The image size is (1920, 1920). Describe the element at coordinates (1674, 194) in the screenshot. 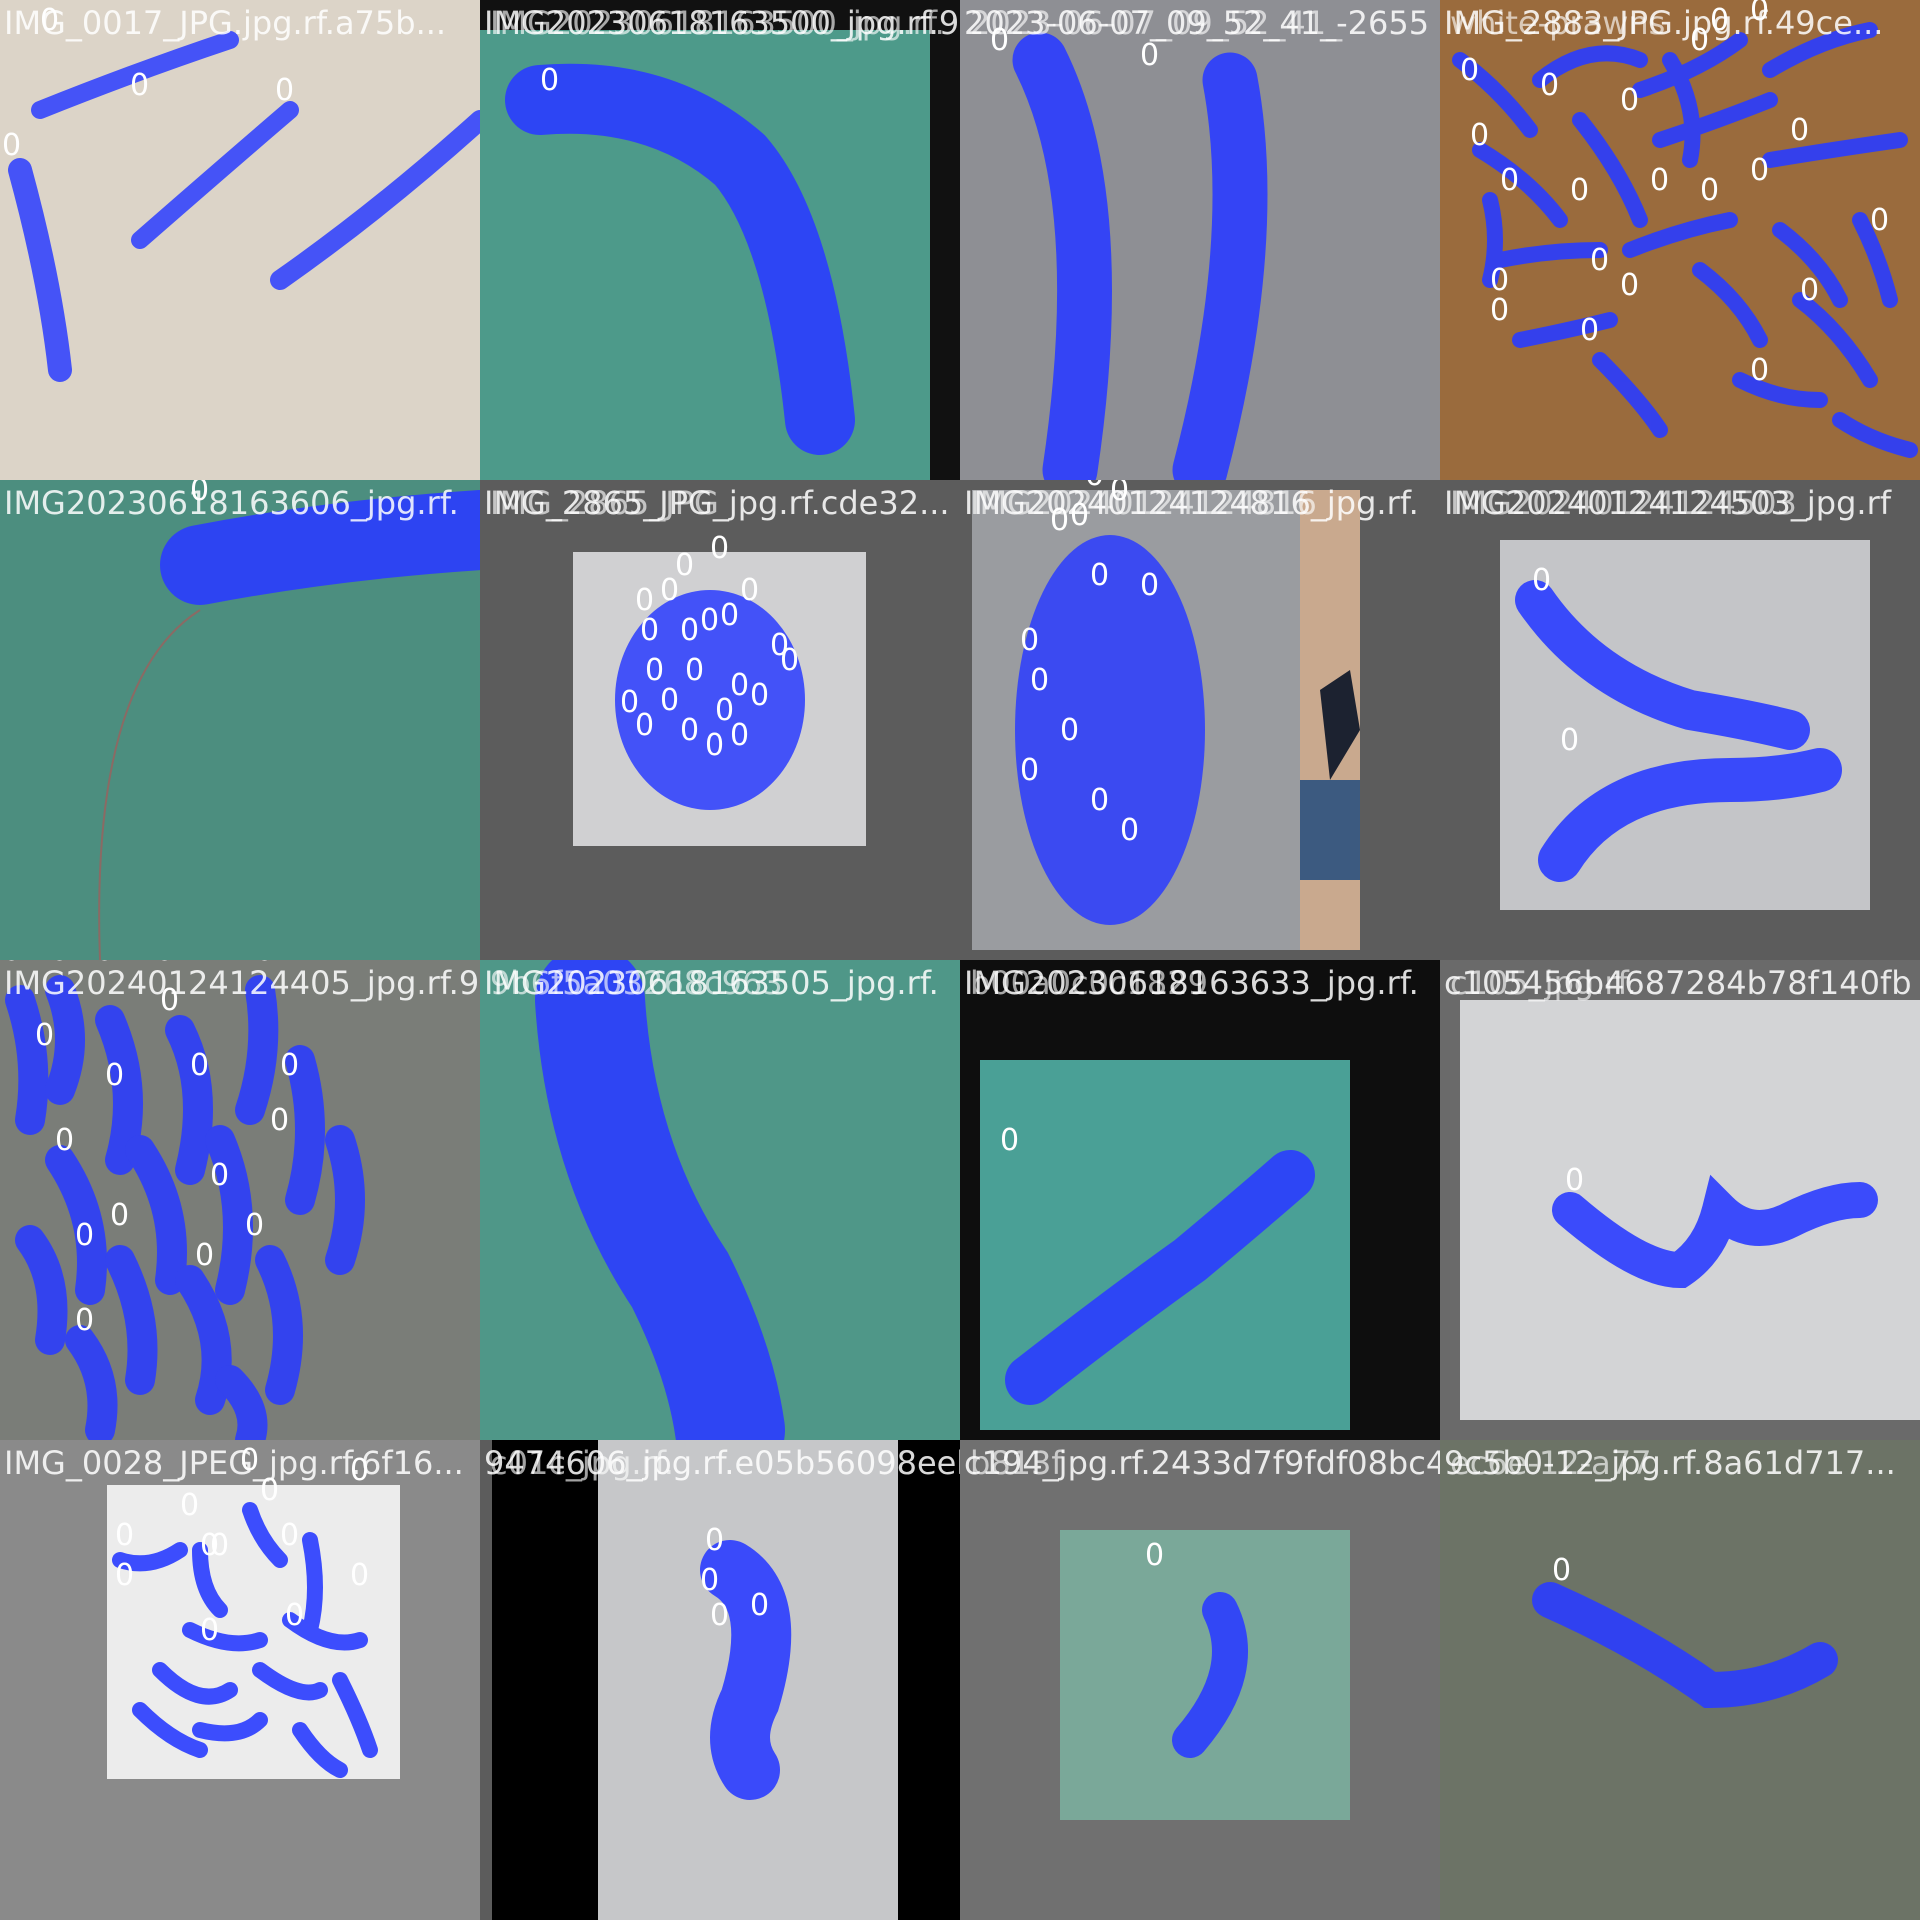

I see `class-labels: 0 0 0 0 0 0 0 0 0 0 0 0 0 0 0 0 0 0 0 0` at that location.